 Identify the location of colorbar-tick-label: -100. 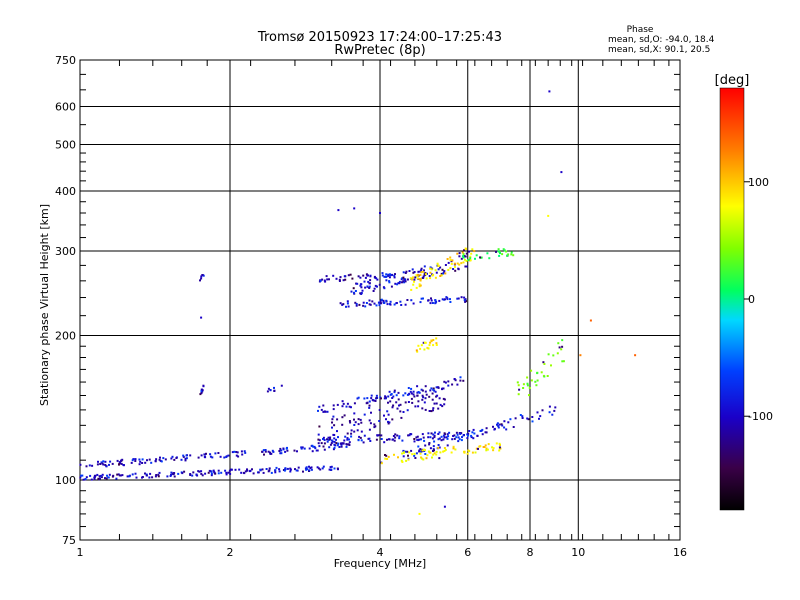
(760, 416).